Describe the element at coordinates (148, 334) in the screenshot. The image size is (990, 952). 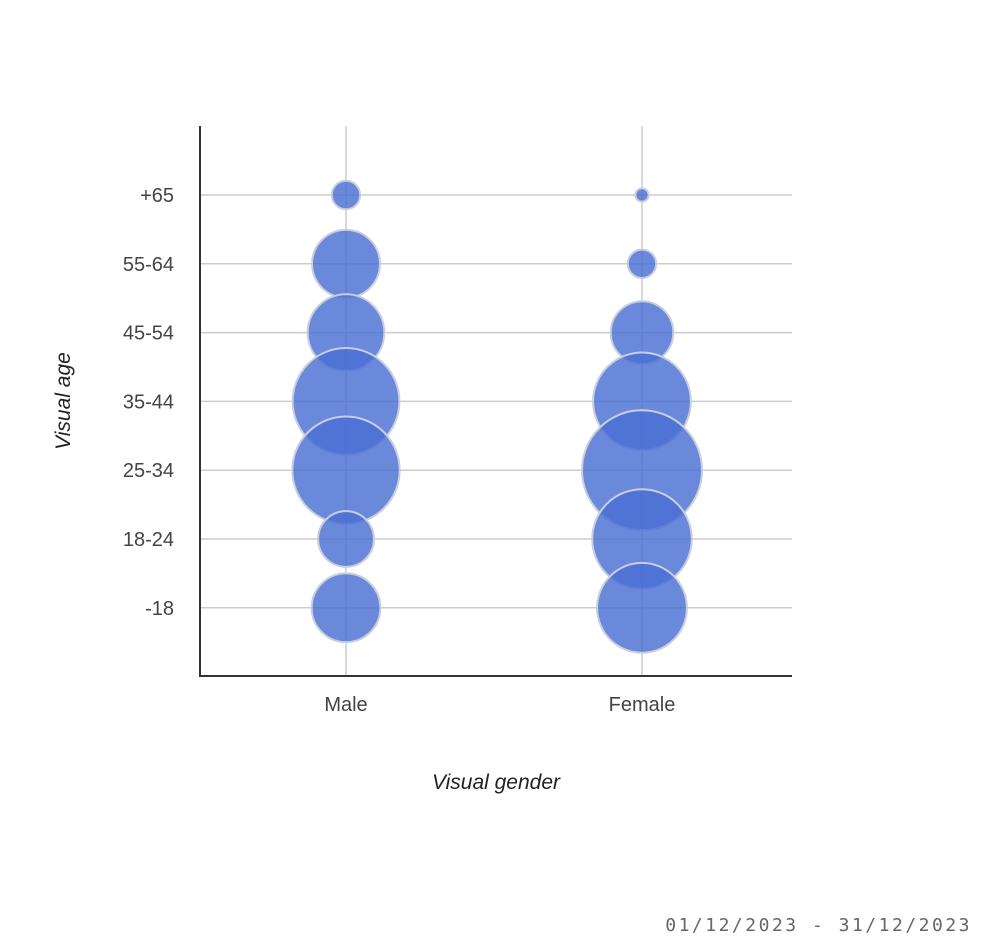
I see `y-tick-label: 45-54` at that location.